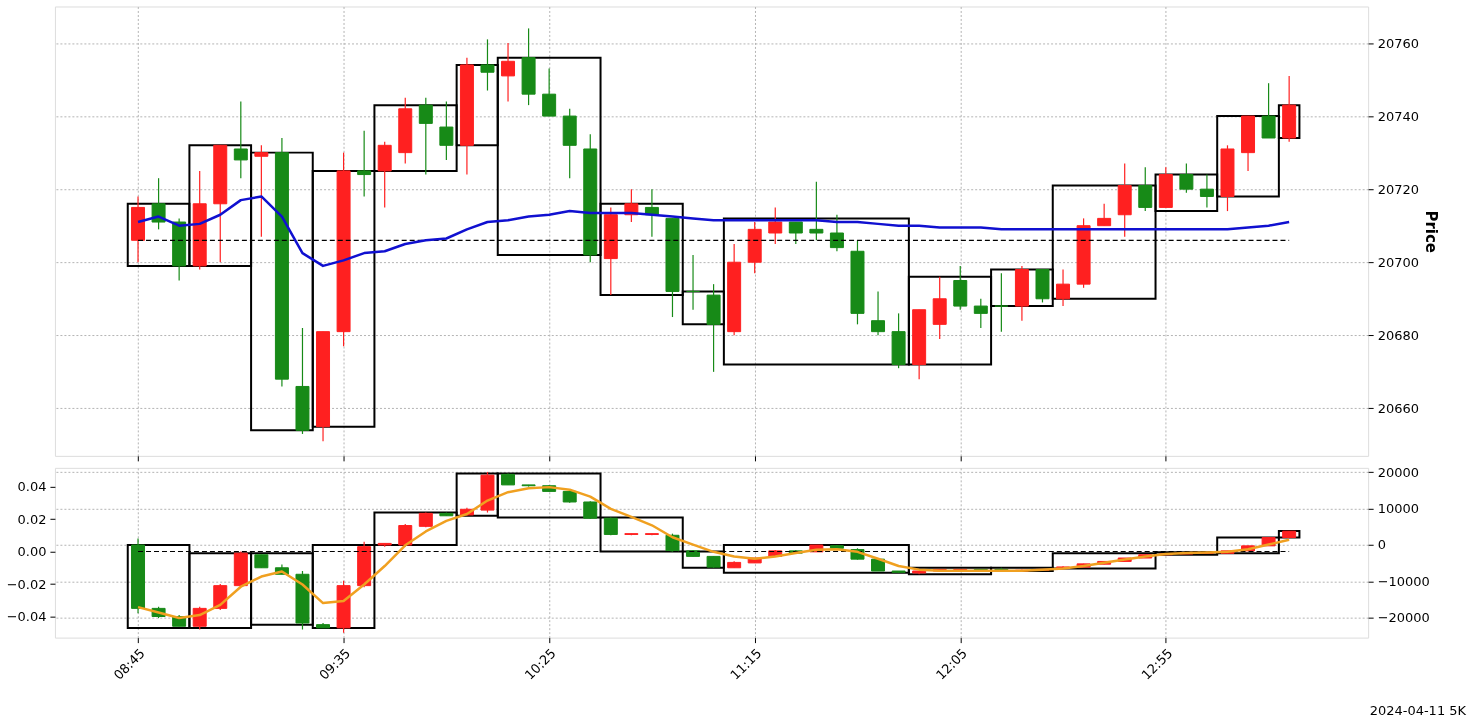 This screenshot has width=1472, height=721. I want to click on y-tick-label: 20740, so click(1398, 116).